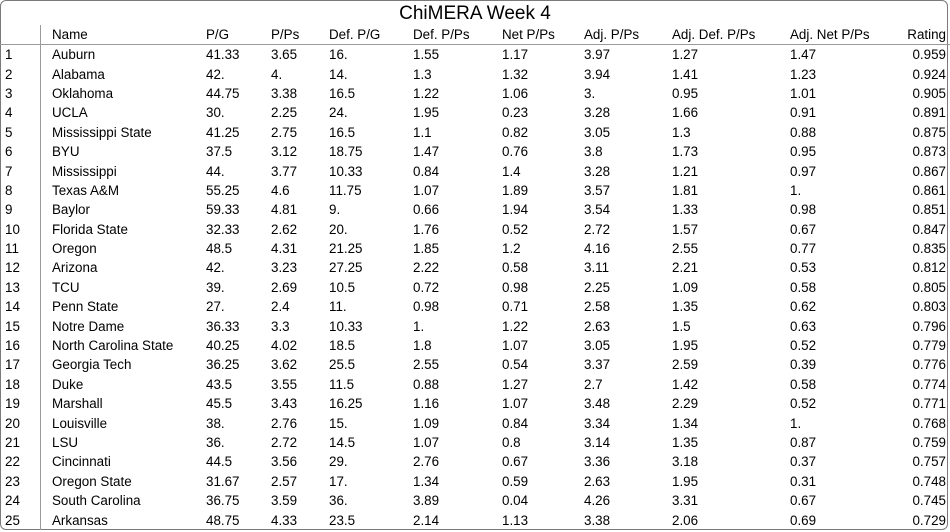 The height and width of the screenshot is (532, 950). I want to click on cell-p-g: 48.75, so click(223, 520).